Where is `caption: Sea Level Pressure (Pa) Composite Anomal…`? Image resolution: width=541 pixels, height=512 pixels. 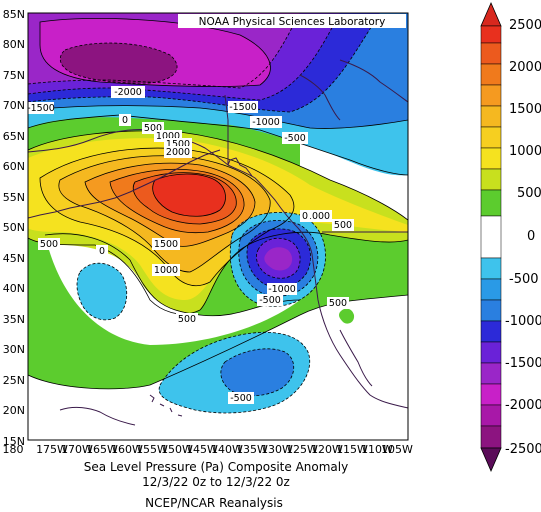
caption: Sea Level Pressure (Pa) Composite Anomal… is located at coordinates (216, 485).